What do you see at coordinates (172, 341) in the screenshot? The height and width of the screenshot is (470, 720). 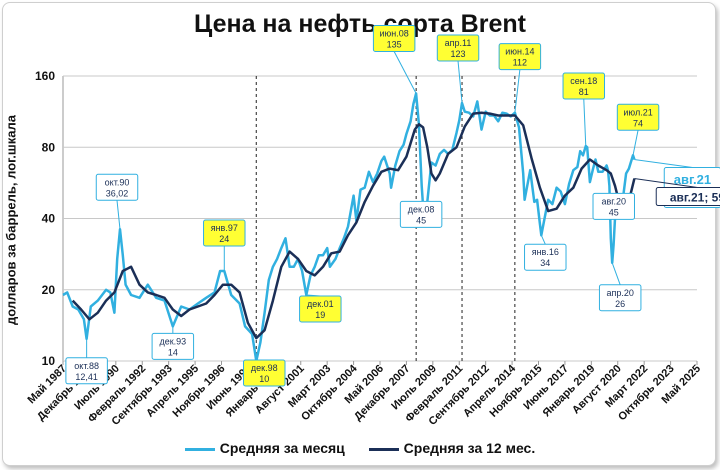 I see `callout-text: дек.93` at bounding box center [172, 341].